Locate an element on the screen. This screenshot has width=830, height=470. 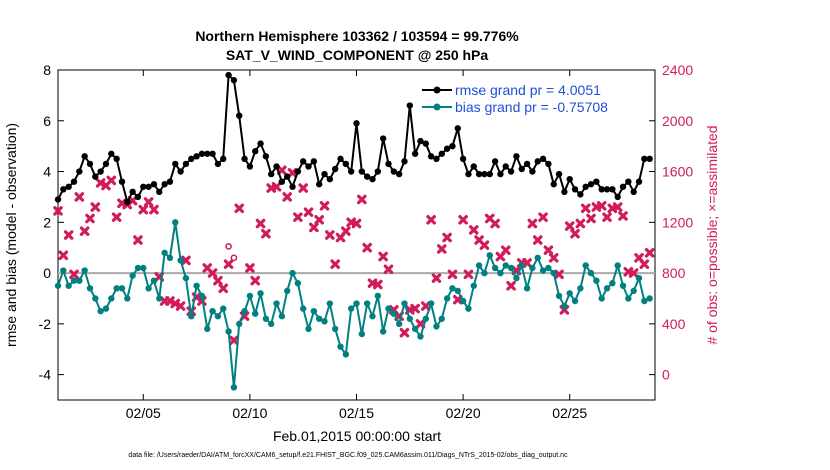
x-tick-label: 02/15 is located at coordinates (356, 413).